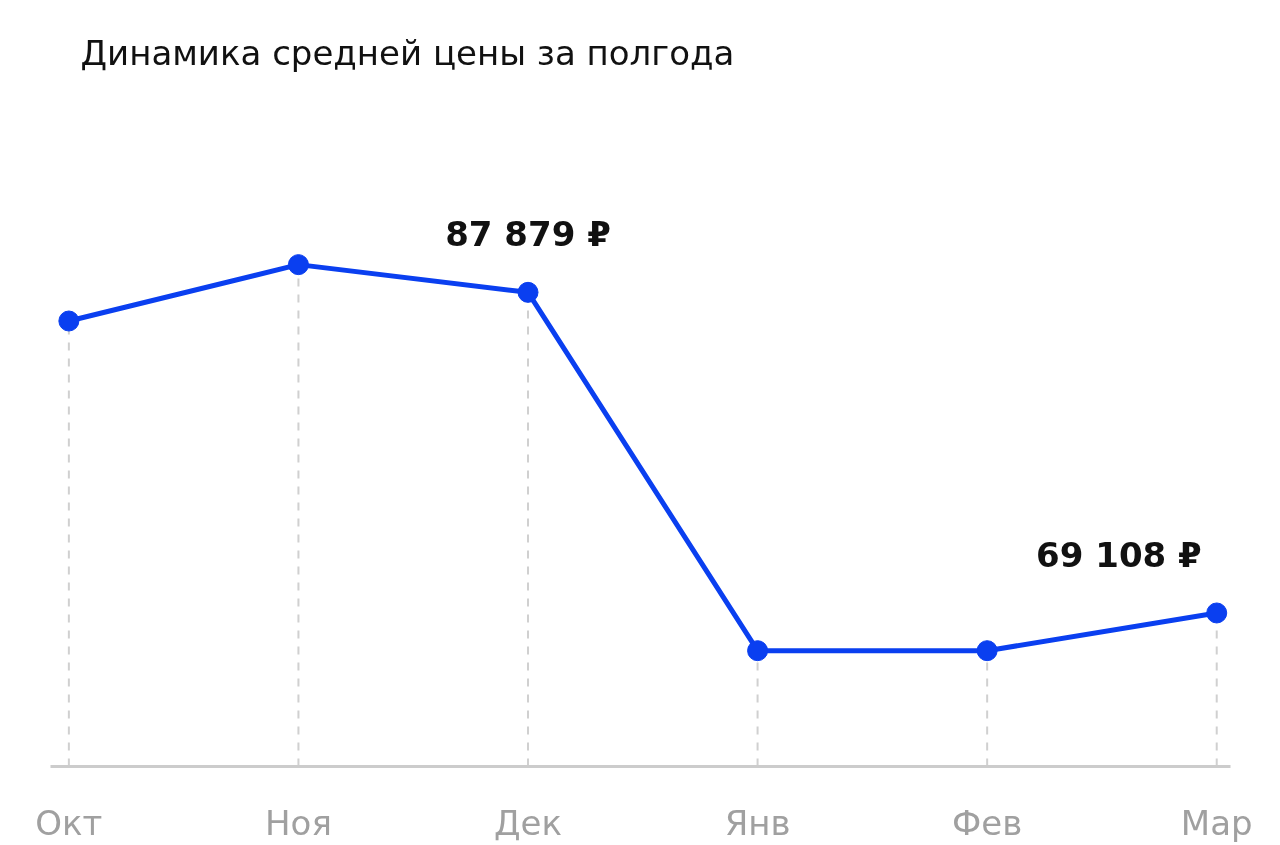 Image resolution: width=1280 pixels, height=845 pixels. I want to click on x-tick-label: Окт, so click(69, 822).